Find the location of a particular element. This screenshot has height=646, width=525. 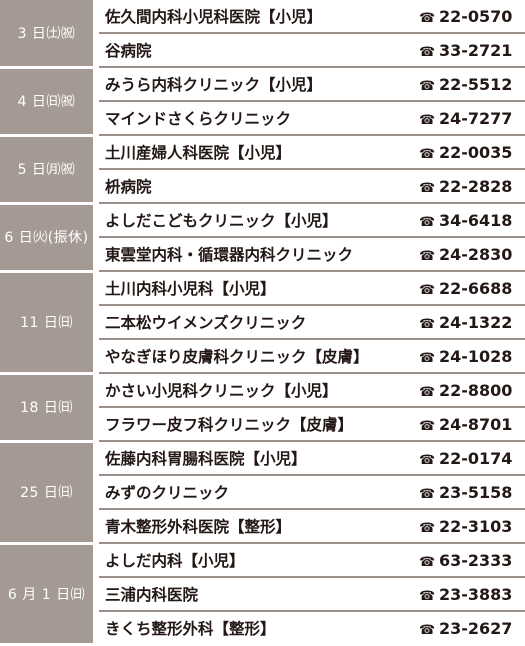

clinic-name: みずのクリニック is located at coordinates (257, 492).